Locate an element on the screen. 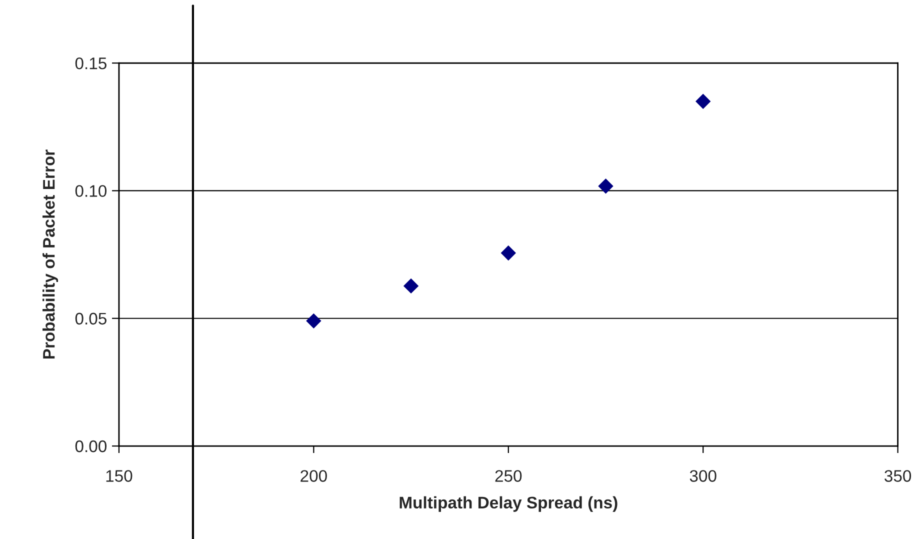 The width and height of the screenshot is (918, 539). y-tick-label: 0.00 is located at coordinates (91, 446).